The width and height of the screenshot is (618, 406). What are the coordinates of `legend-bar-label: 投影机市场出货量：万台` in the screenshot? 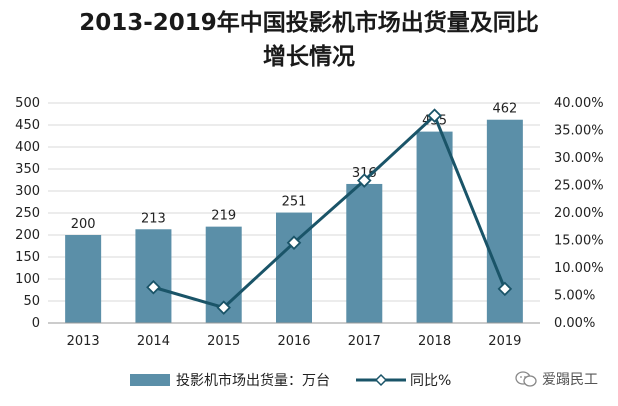 It's located at (253, 381).